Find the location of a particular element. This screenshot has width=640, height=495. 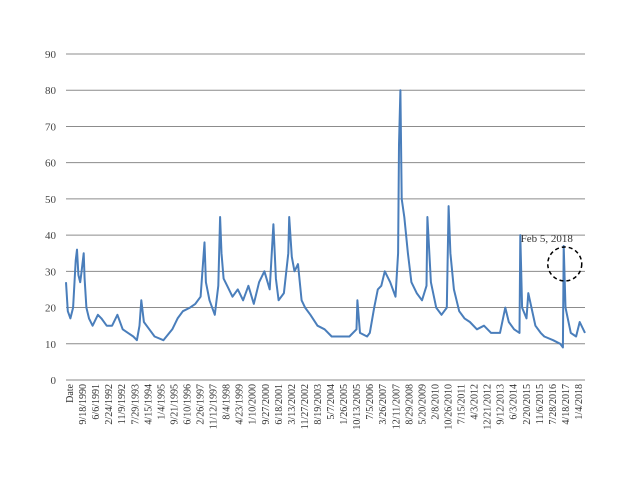

x-tick-label: 12/11/2007 is located at coordinates (396, 406).